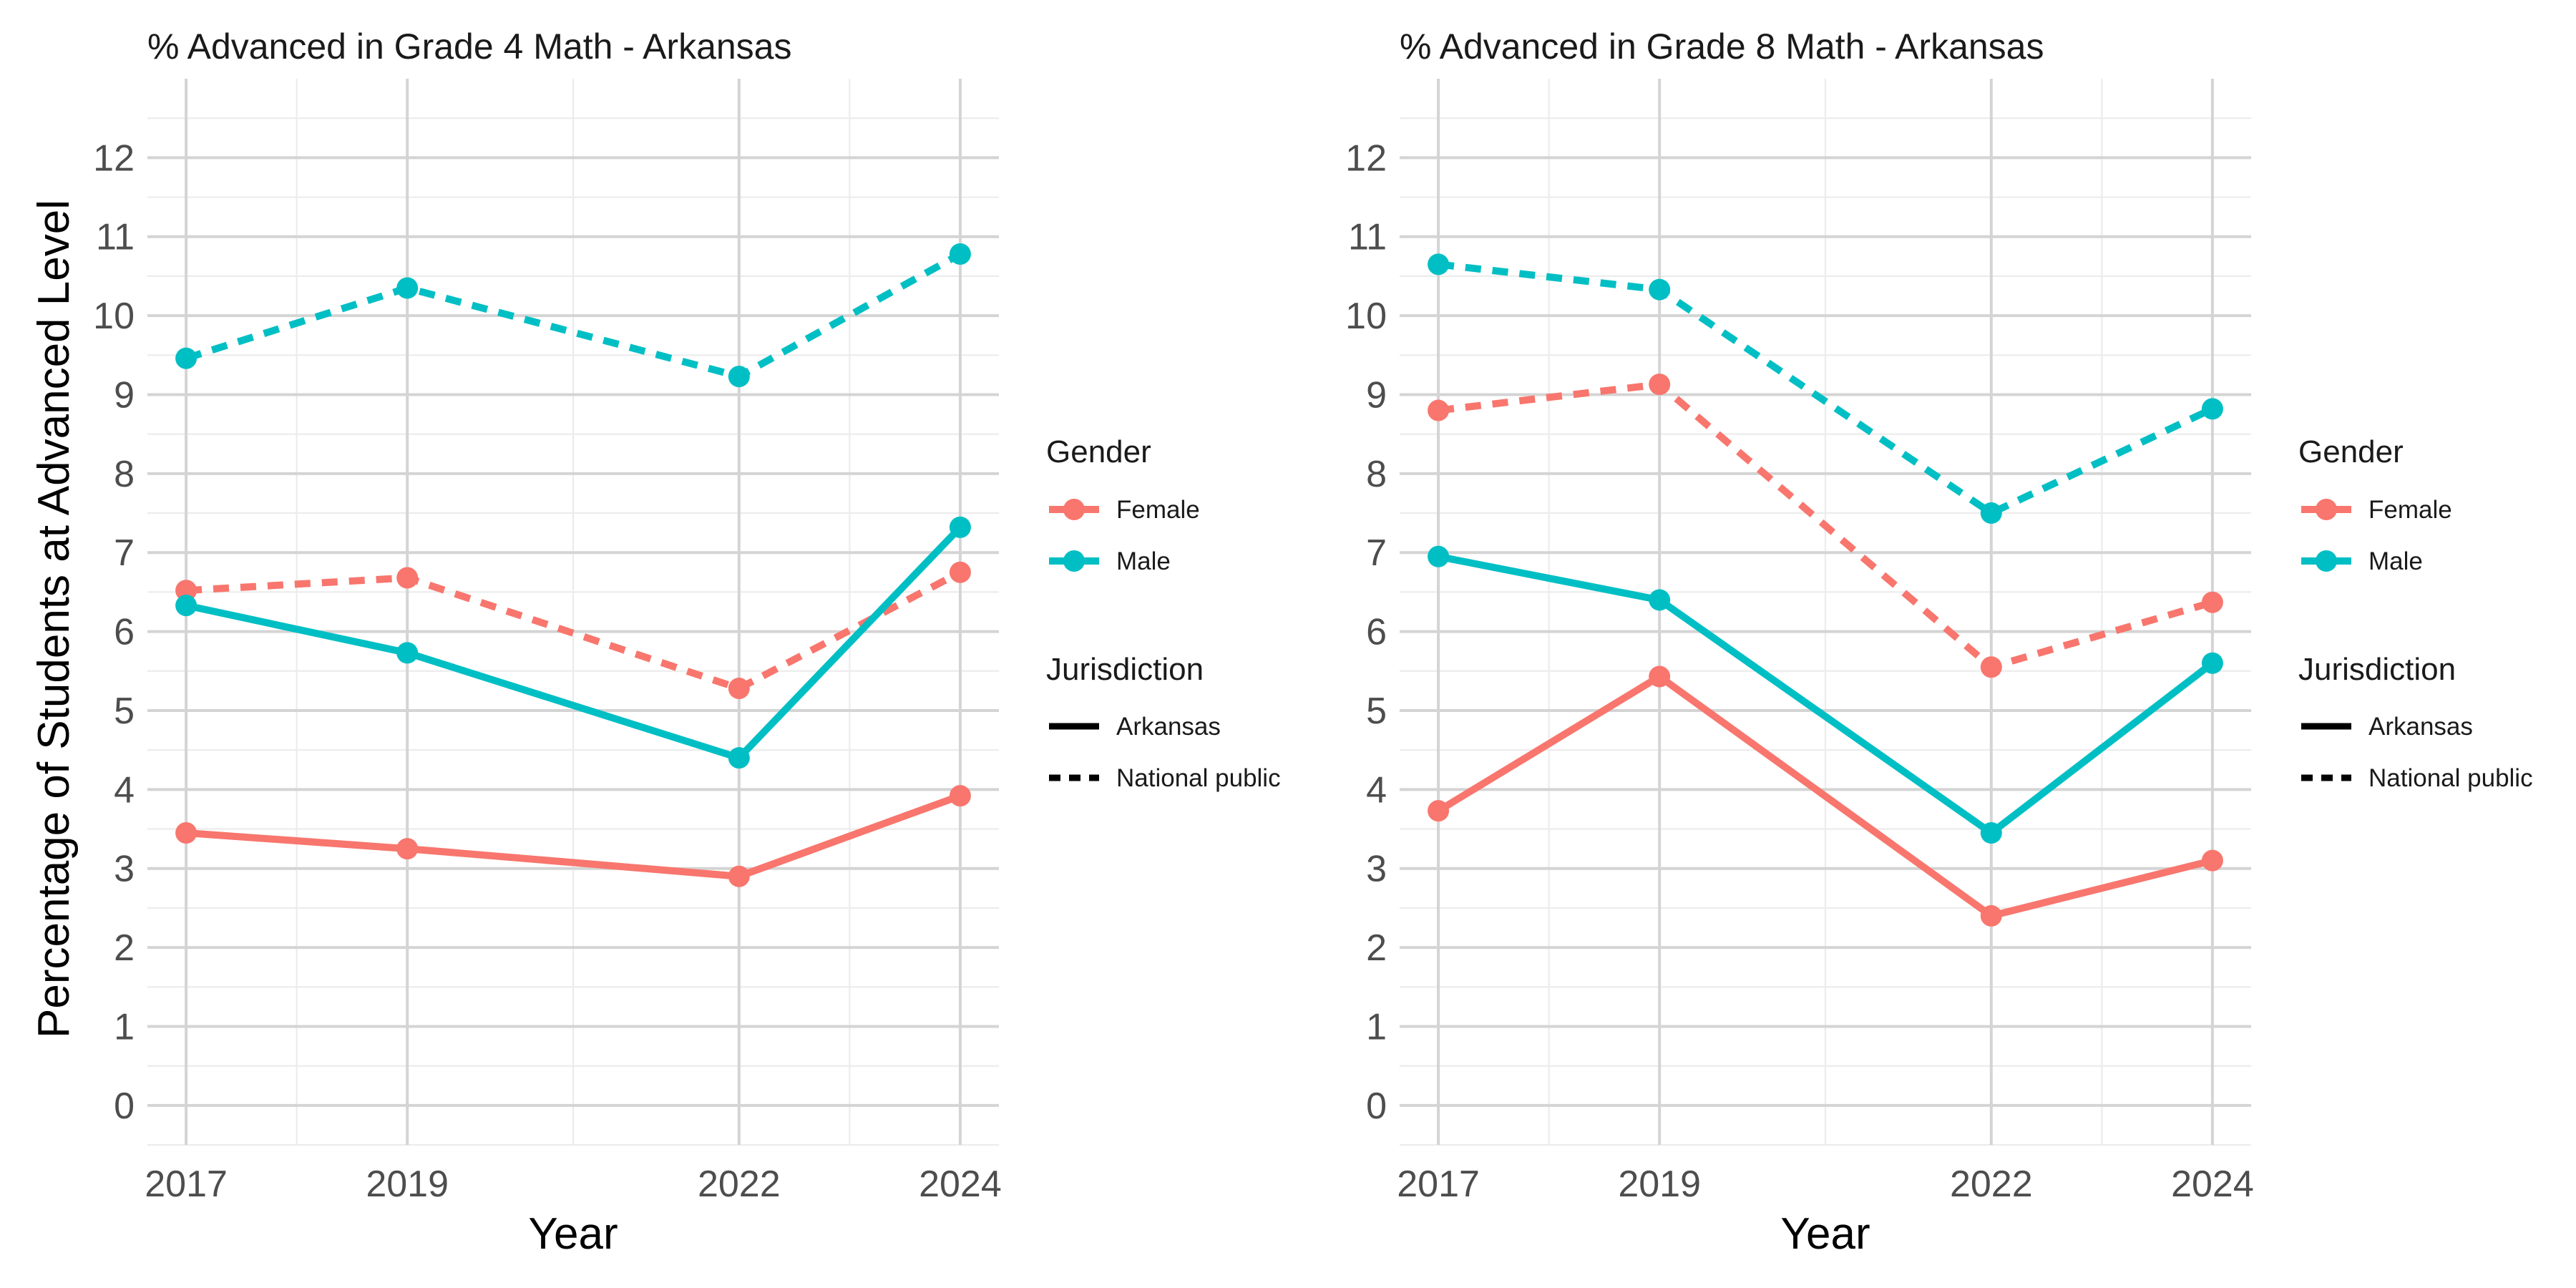 Image resolution: width=2576 pixels, height=1288 pixels. What do you see at coordinates (1376, 474) in the screenshot?
I see `y-tick-label: 8` at bounding box center [1376, 474].